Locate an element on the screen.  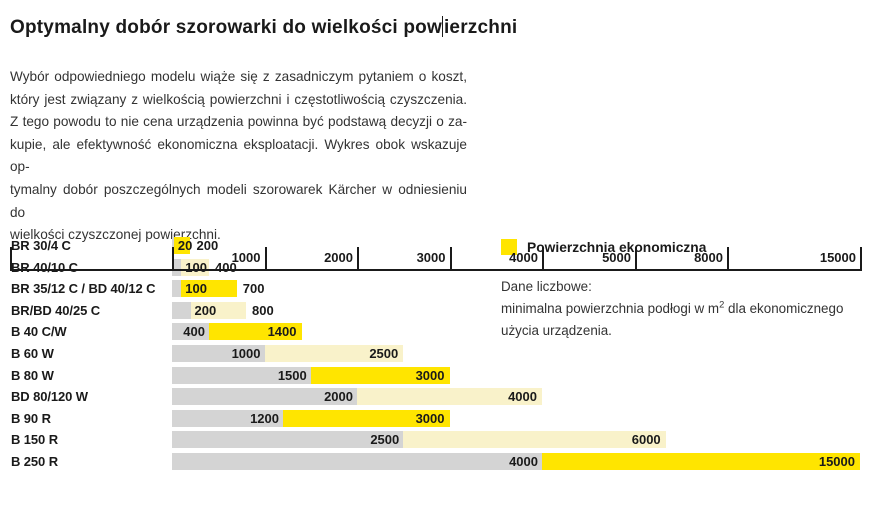
page-title-text-after-cursor: ierzchni is located at coordinates (480, 27).